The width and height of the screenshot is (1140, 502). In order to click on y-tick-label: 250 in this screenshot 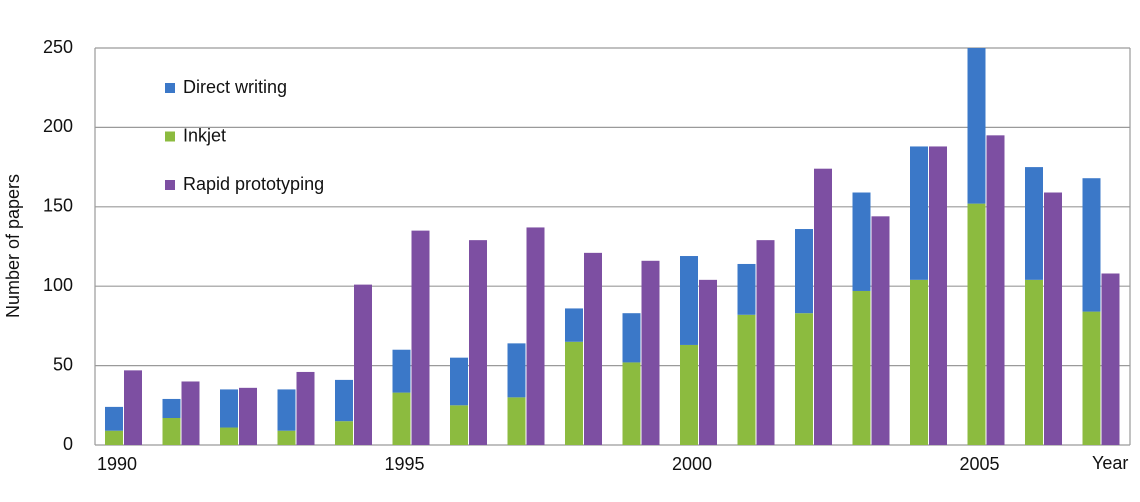, I will do `click(58, 47)`.